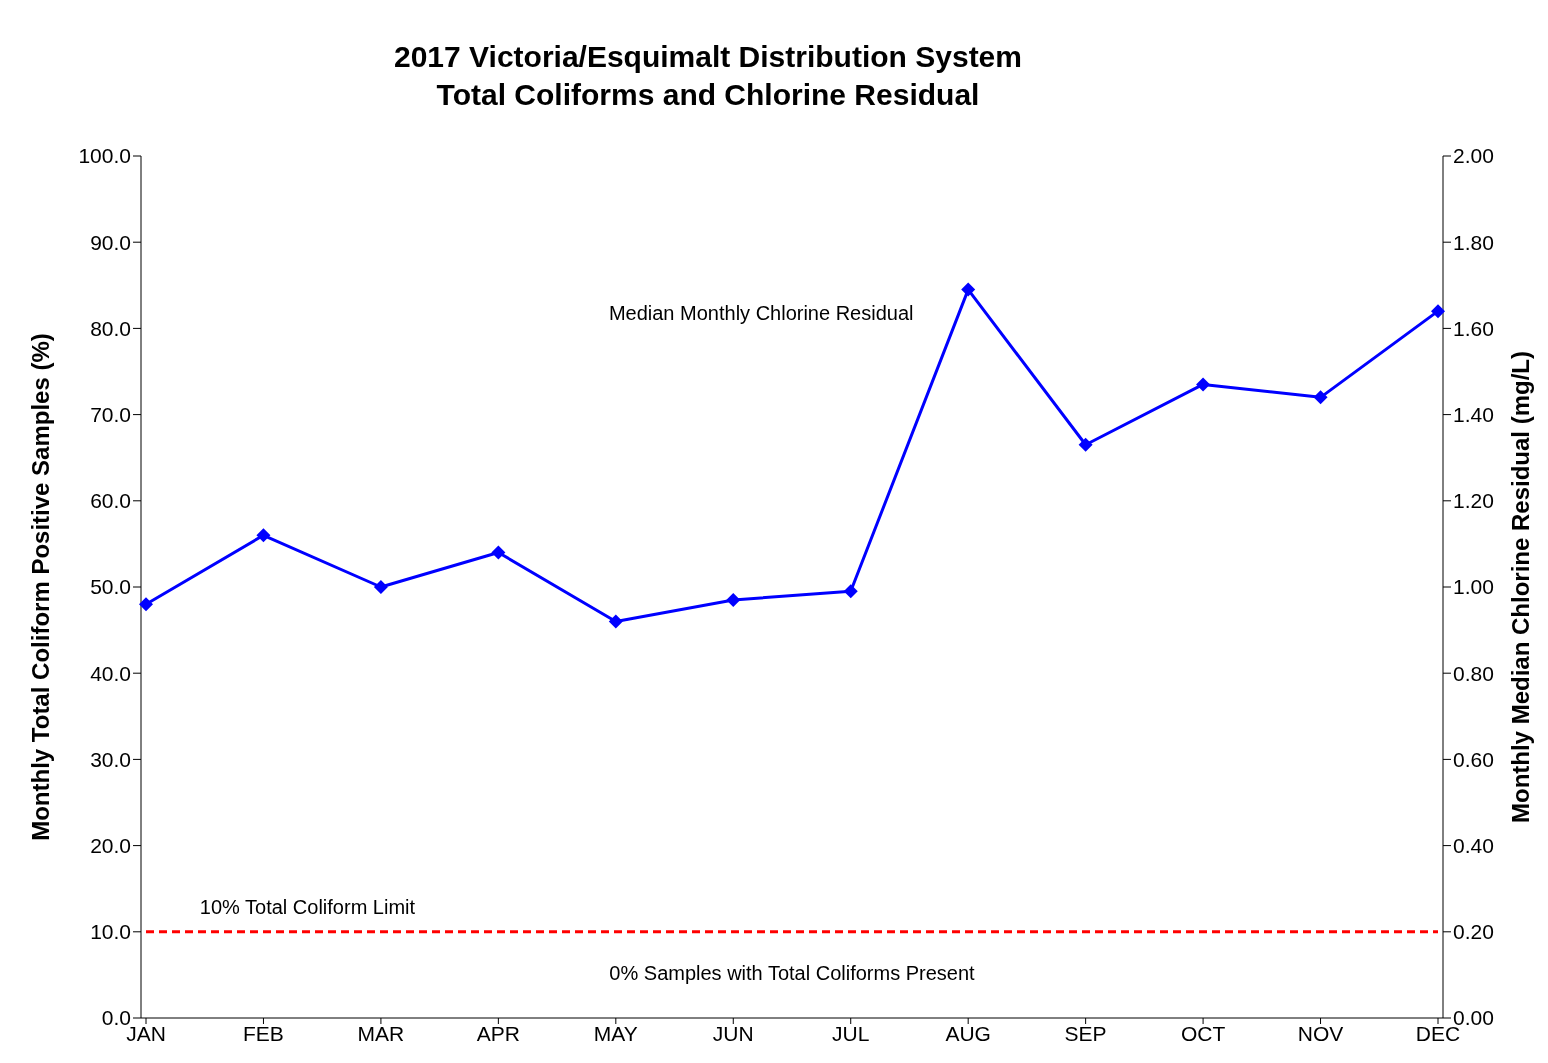 The image size is (1548, 1063). What do you see at coordinates (110, 673) in the screenshot?
I see `y-tick-label: 40.0` at bounding box center [110, 673].